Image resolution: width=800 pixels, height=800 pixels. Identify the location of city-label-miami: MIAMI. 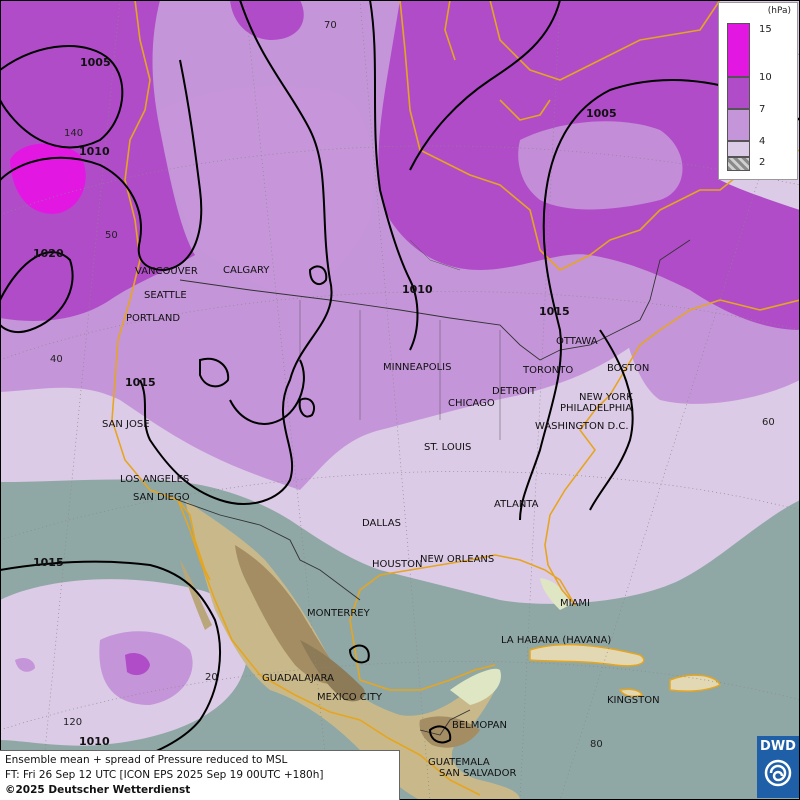
(575, 603).